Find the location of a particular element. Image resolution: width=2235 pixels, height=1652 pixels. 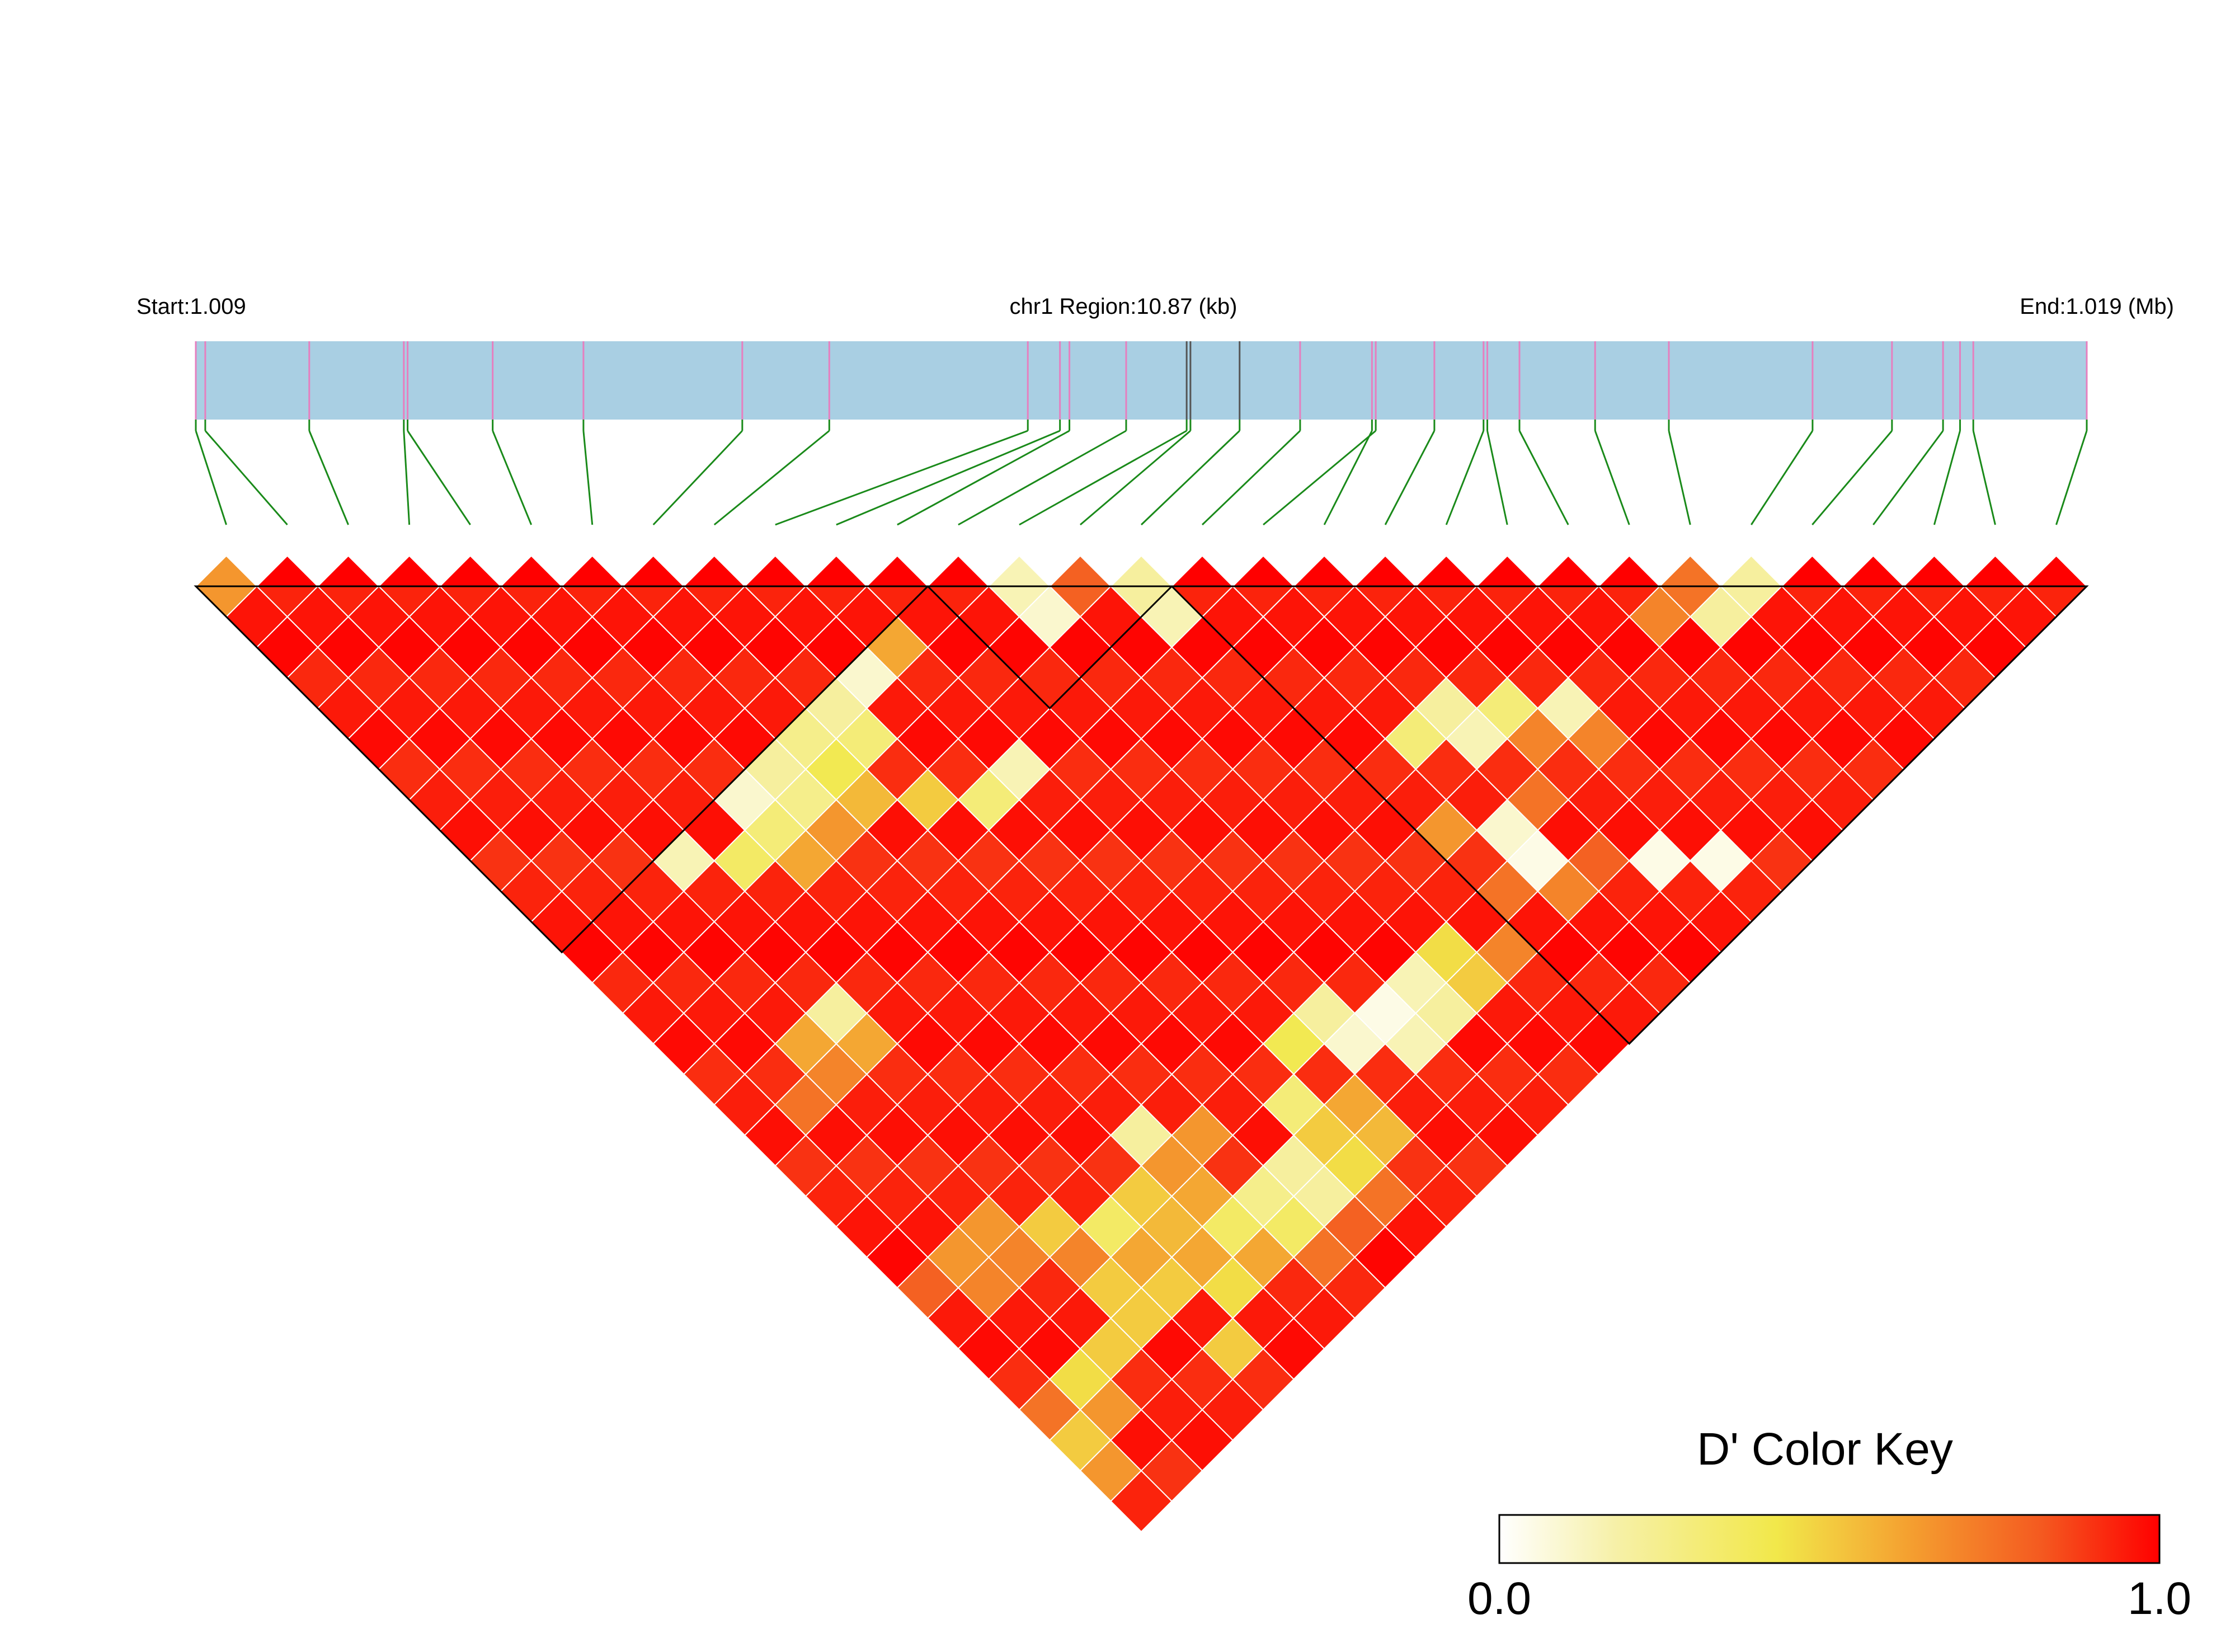

snp-connectors is located at coordinates (1141, 473).